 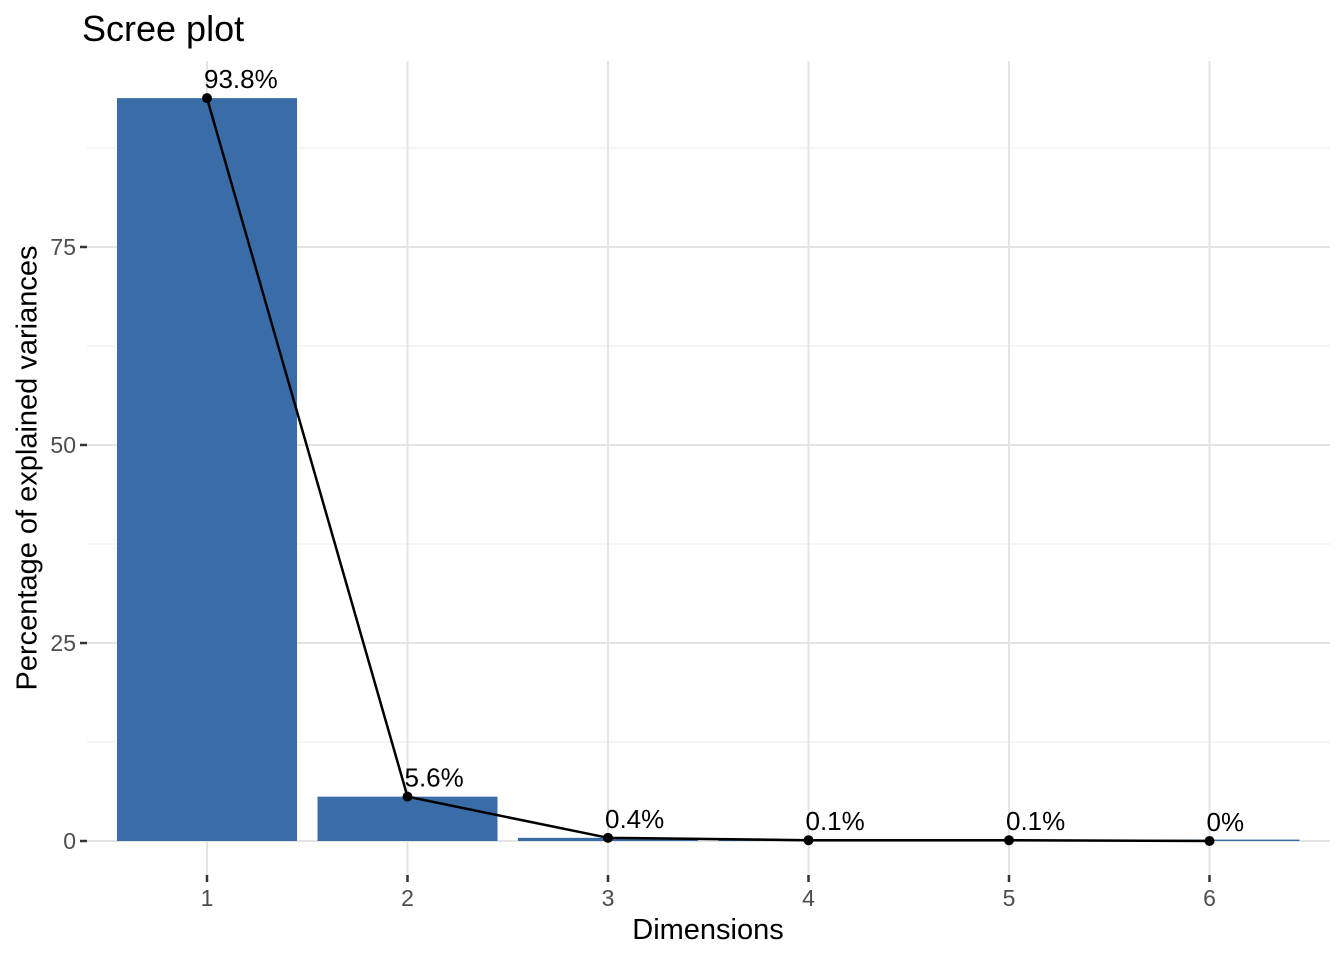 I want to click on point-label-dim-4: 0.1%, so click(x=835, y=821).